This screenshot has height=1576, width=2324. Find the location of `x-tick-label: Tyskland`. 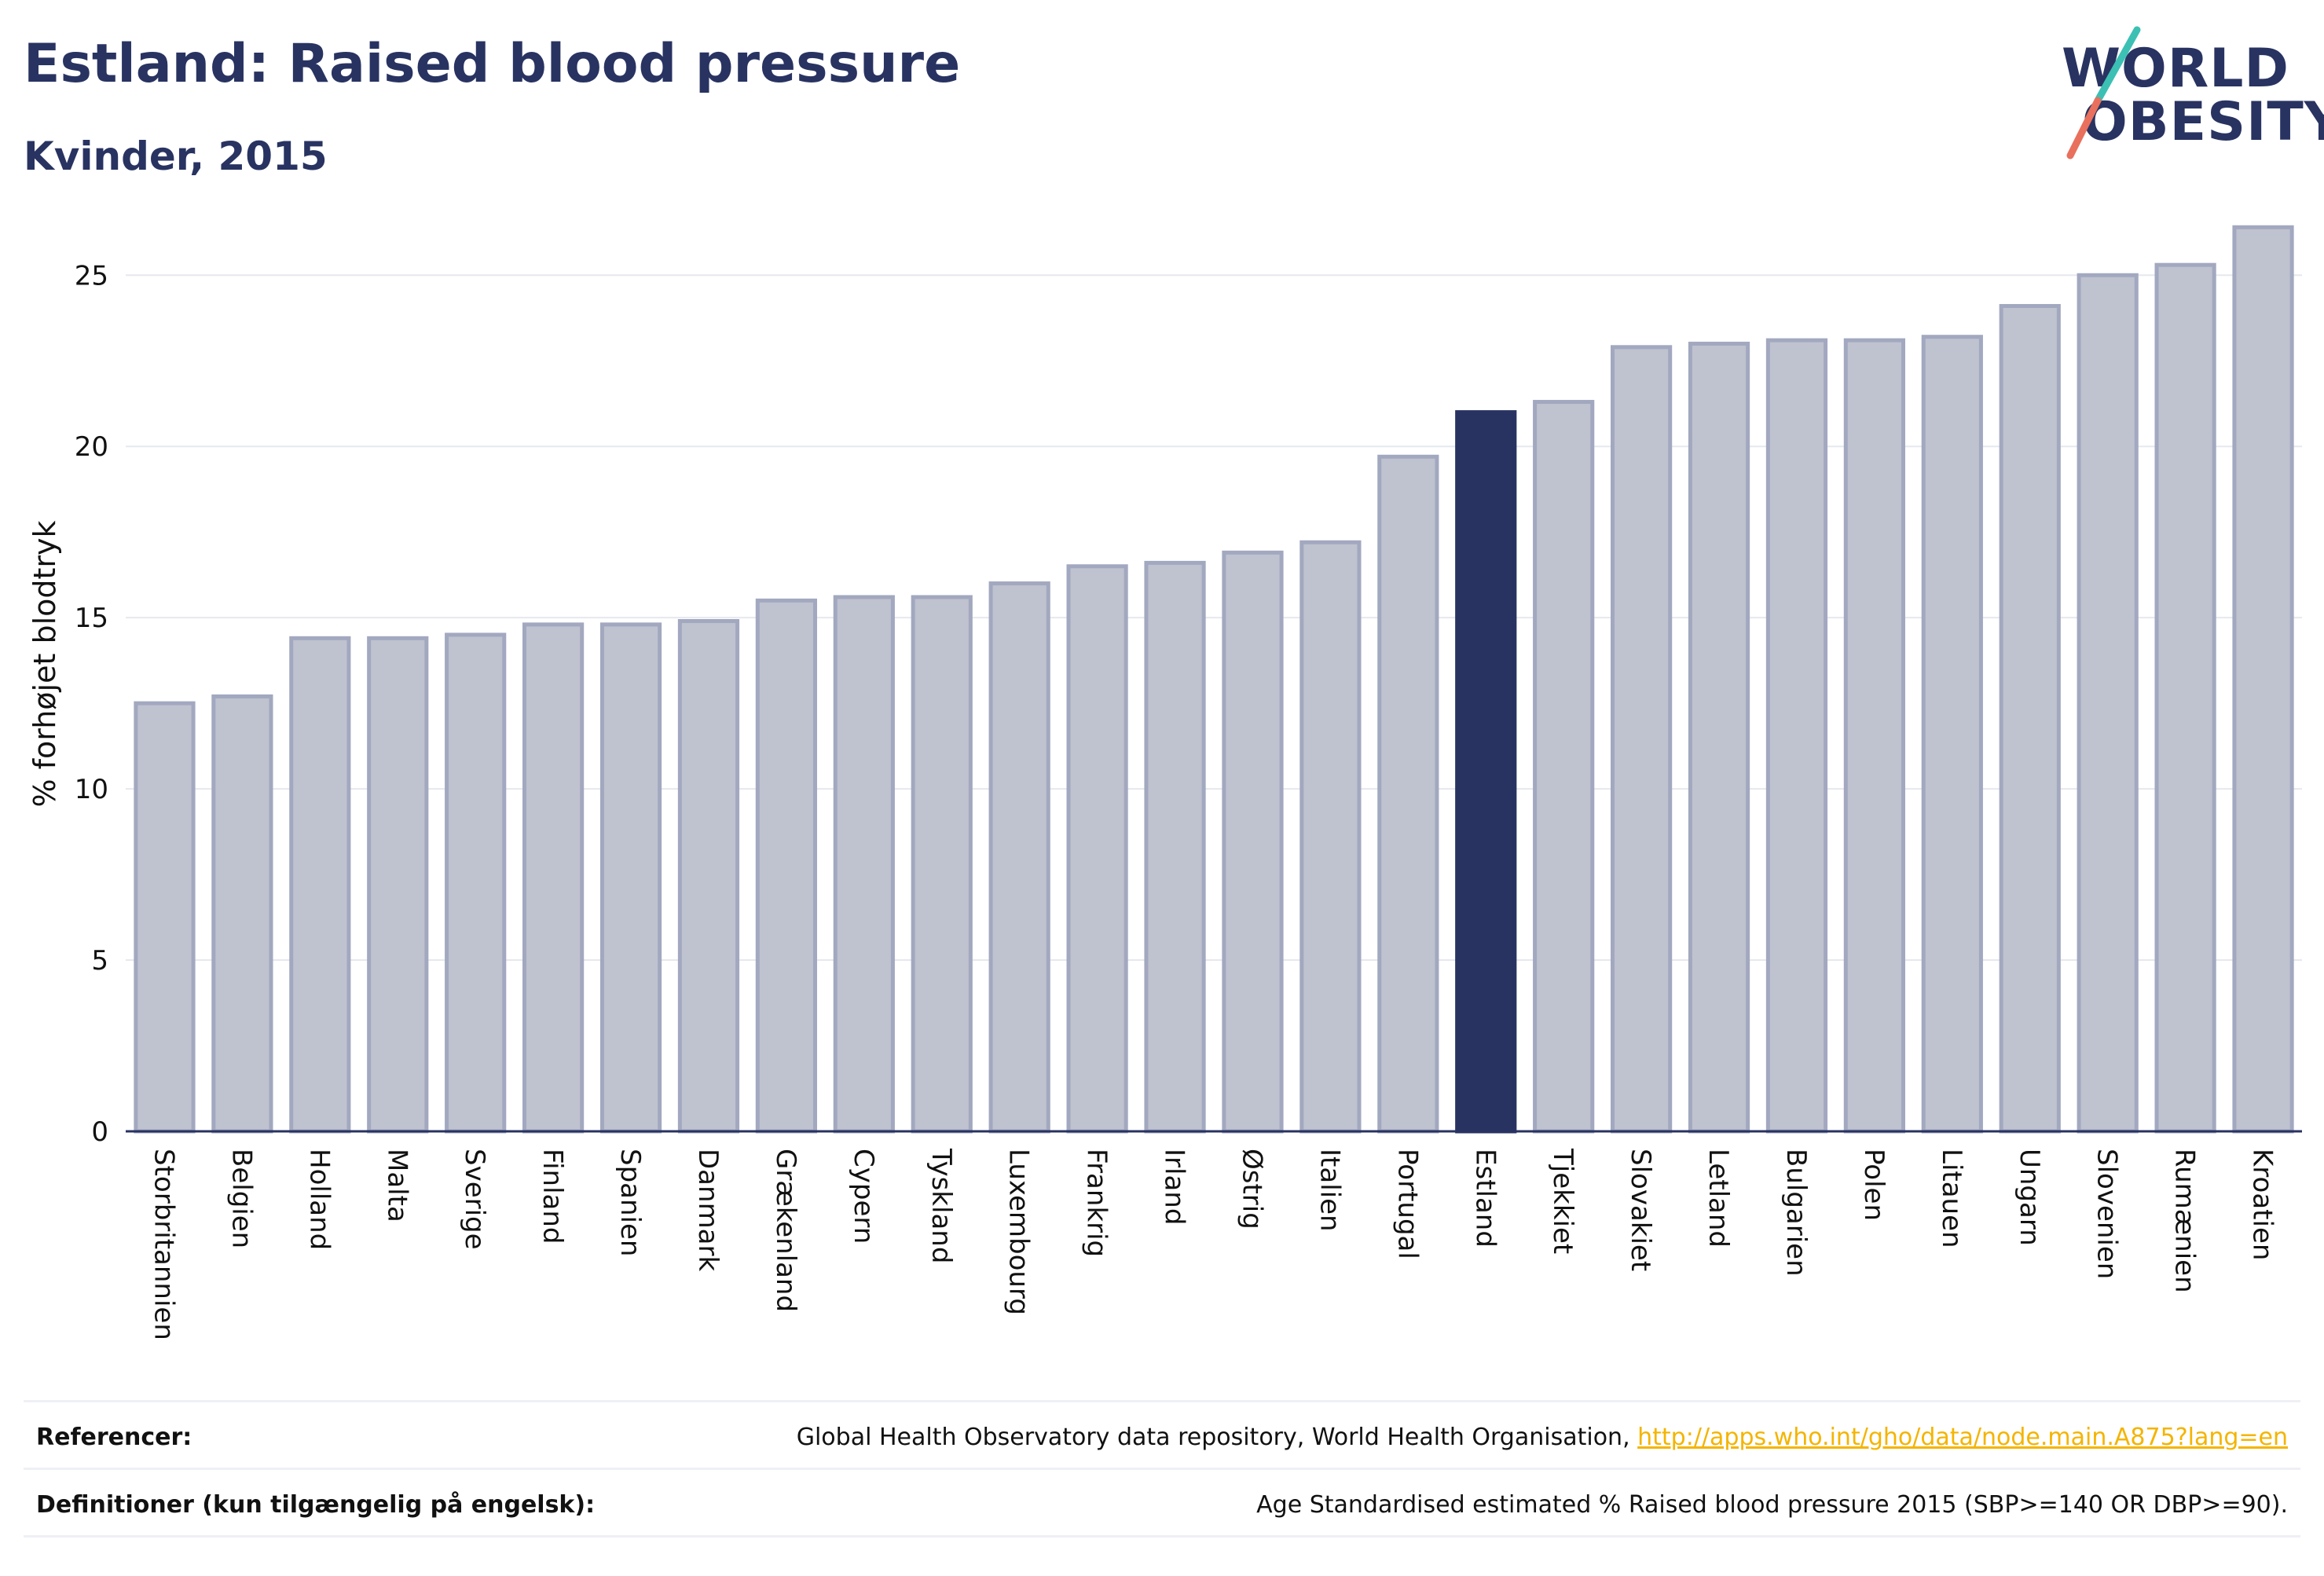

x-tick-label: Tyskland is located at coordinates (941, 1205).